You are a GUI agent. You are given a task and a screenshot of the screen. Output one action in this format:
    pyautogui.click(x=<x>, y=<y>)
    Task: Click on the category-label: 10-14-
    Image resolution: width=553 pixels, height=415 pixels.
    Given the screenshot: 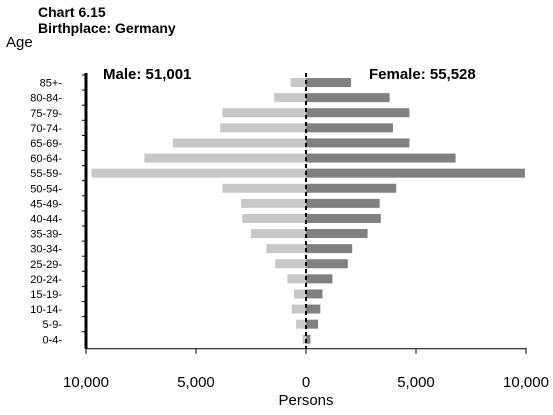 What is the action you would take?
    pyautogui.click(x=46, y=310)
    